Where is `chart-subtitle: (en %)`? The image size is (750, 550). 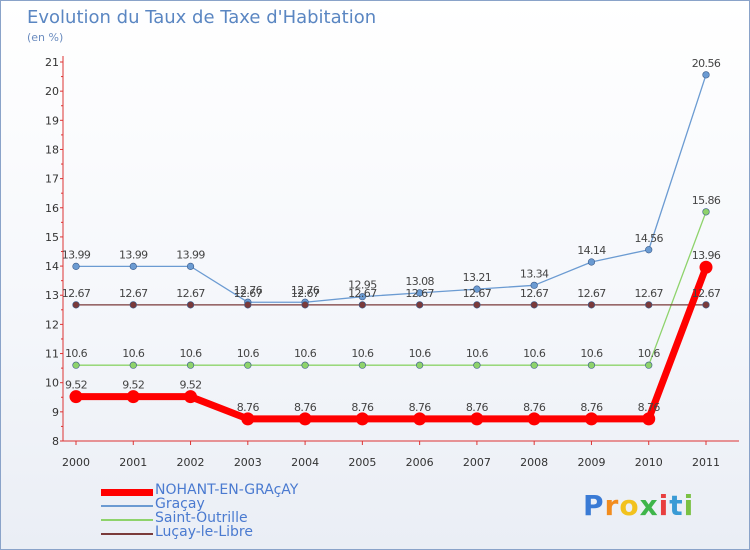
chart-subtitle: (en %) is located at coordinates (45, 37).